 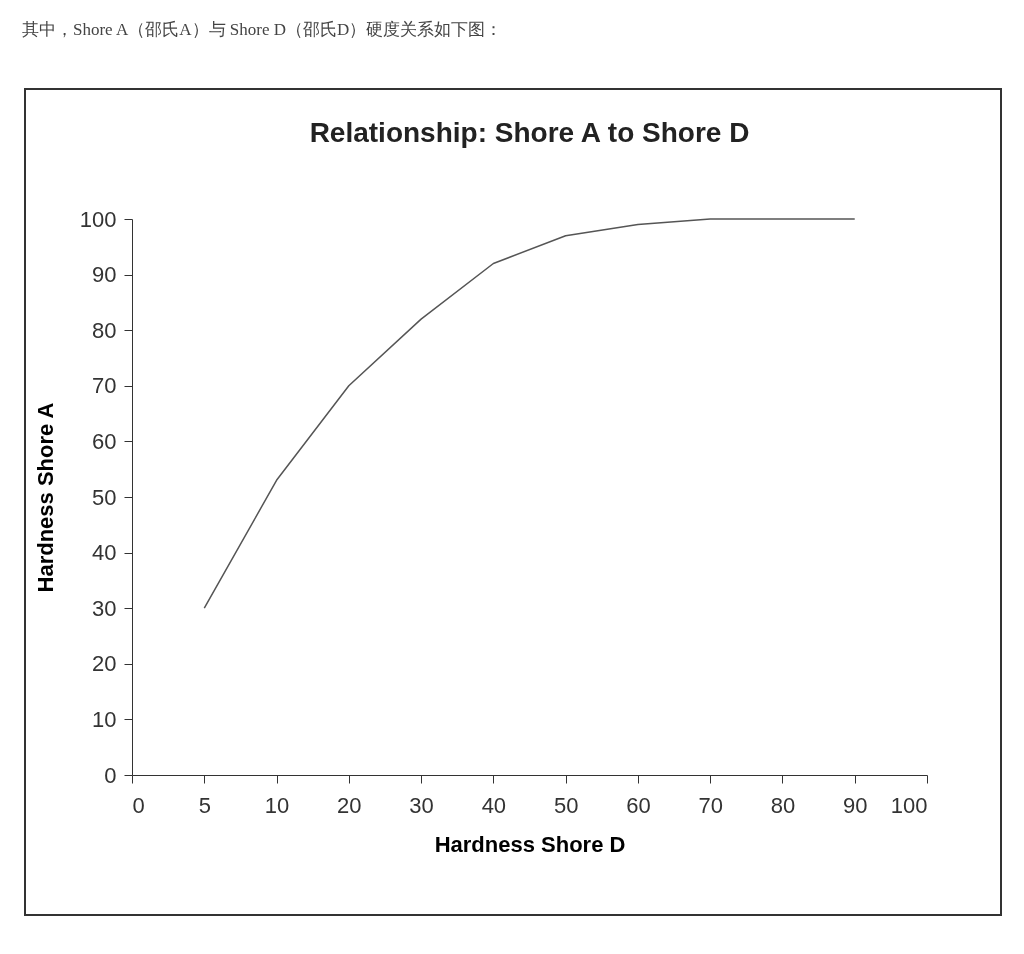 What do you see at coordinates (638, 805) in the screenshot?
I see `x-tick-label: 60` at bounding box center [638, 805].